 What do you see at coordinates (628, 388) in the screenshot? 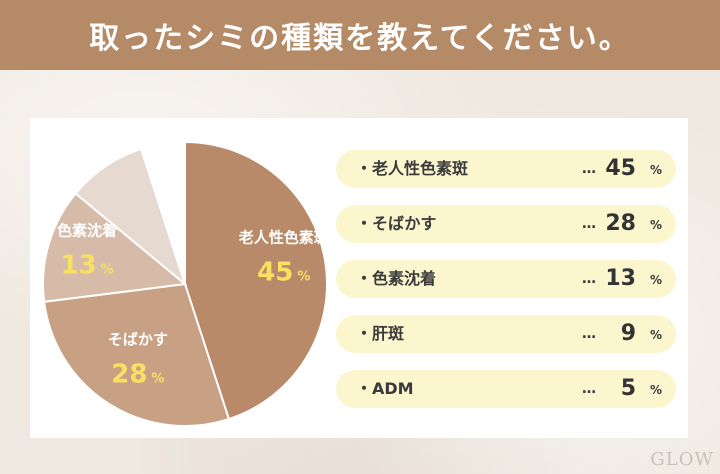
I see `legend-value: 5` at bounding box center [628, 388].